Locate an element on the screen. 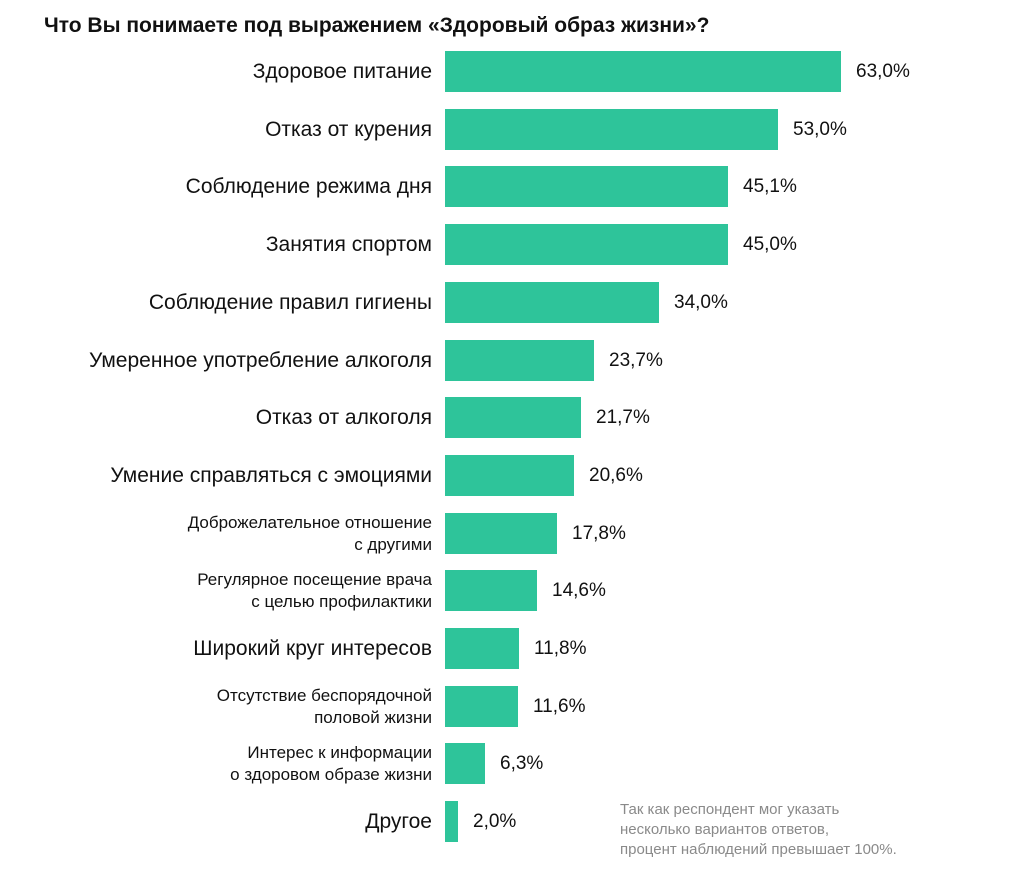 This screenshot has height=884, width=1024. value-label: 20,6% is located at coordinates (616, 475).